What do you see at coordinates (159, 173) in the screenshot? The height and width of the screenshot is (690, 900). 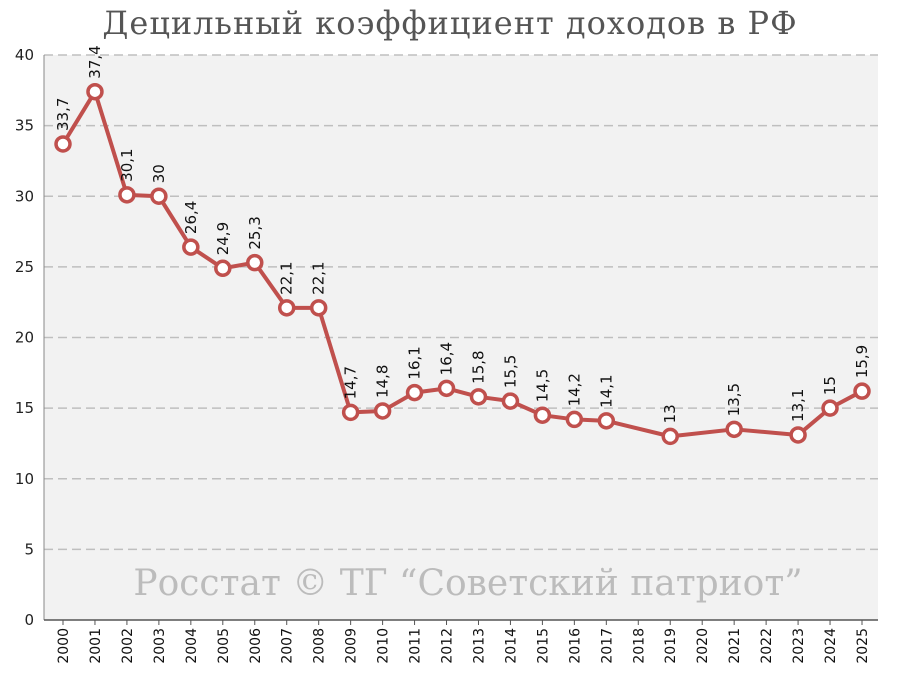 I see `data-label: 30` at bounding box center [159, 173].